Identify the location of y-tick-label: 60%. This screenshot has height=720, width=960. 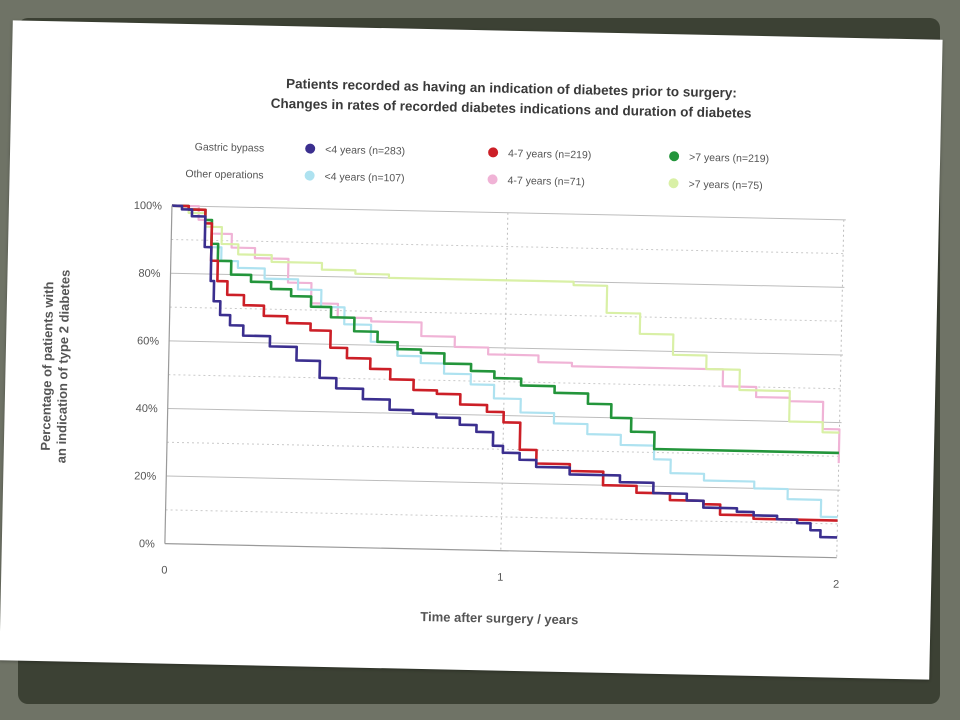
(148, 341).